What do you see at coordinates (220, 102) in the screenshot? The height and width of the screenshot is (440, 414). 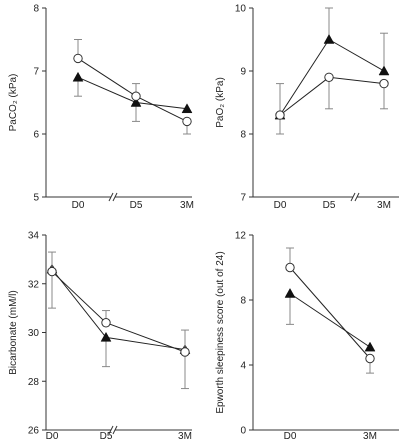 I see `y-axis-title: PaO₂ (kPa)` at bounding box center [220, 102].